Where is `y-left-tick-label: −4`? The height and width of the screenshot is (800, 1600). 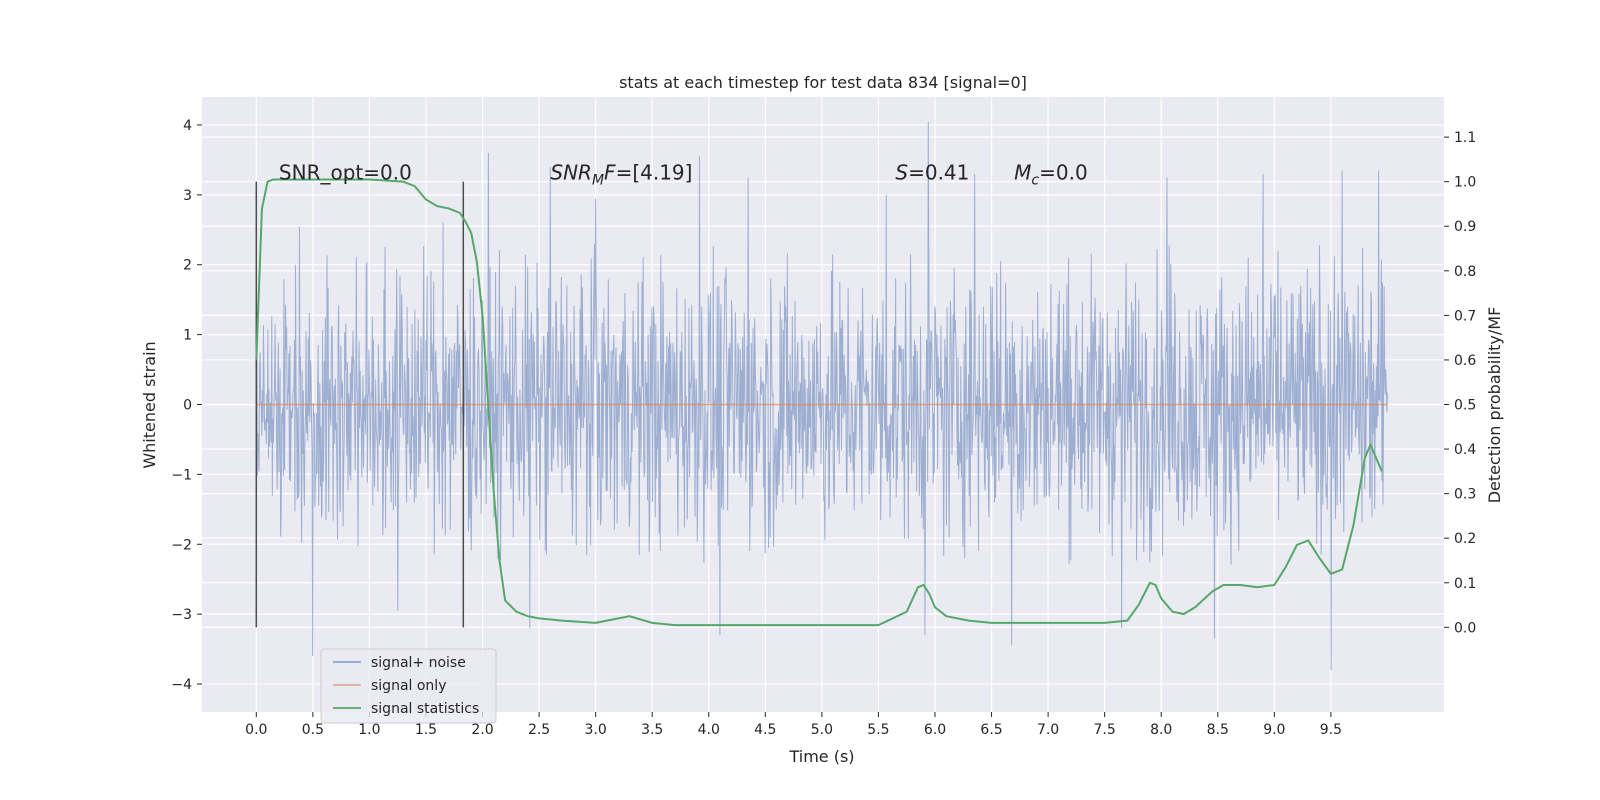
y-left-tick-label: −4 is located at coordinates (181, 685).